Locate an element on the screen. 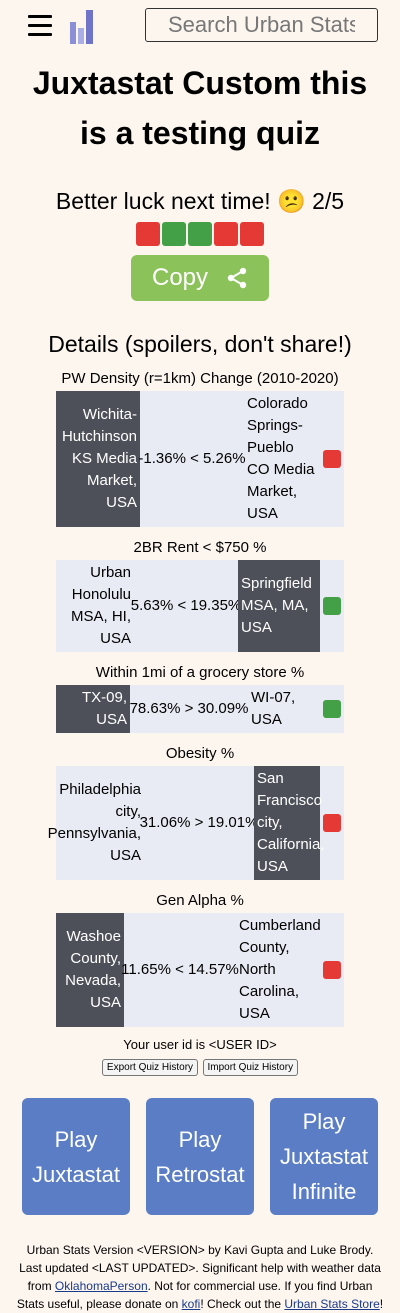  kofi-link: kofi is located at coordinates (191, 1304).